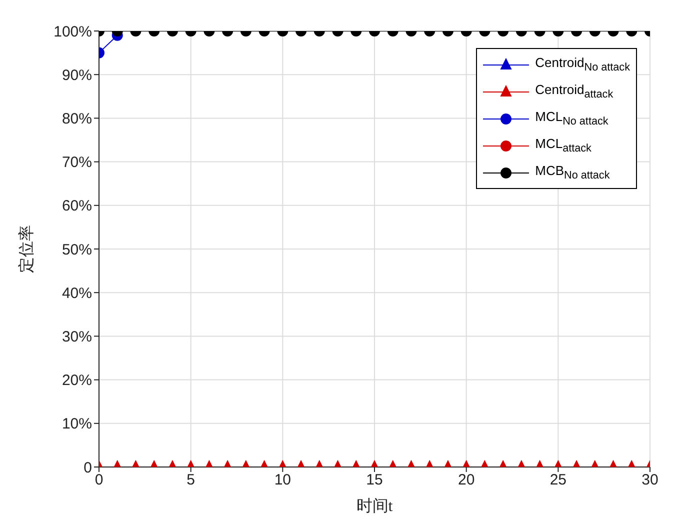 The width and height of the screenshot is (700, 525). Describe the element at coordinates (558, 480) in the screenshot. I see `x-tick-label: 25` at that location.